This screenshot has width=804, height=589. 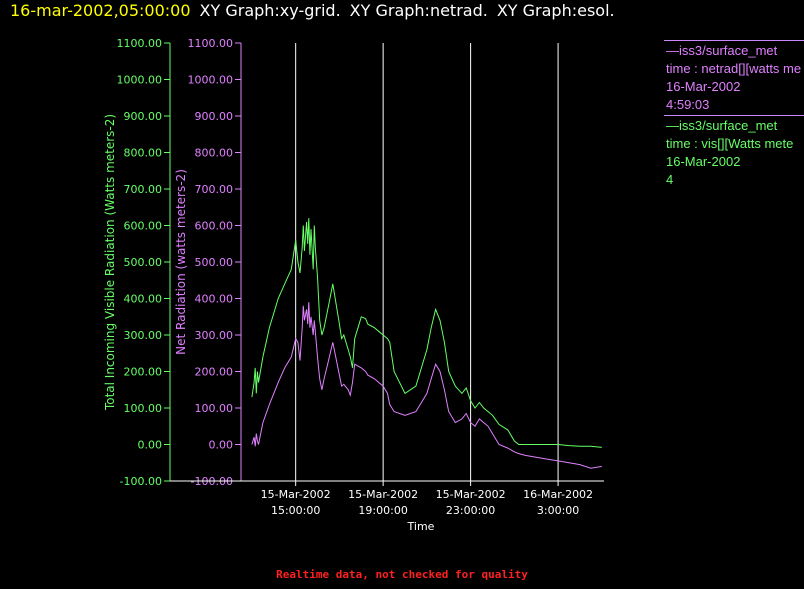 What do you see at coordinates (214, 116) in the screenshot?
I see `right-axis-tick-label: 900.00` at bounding box center [214, 116].